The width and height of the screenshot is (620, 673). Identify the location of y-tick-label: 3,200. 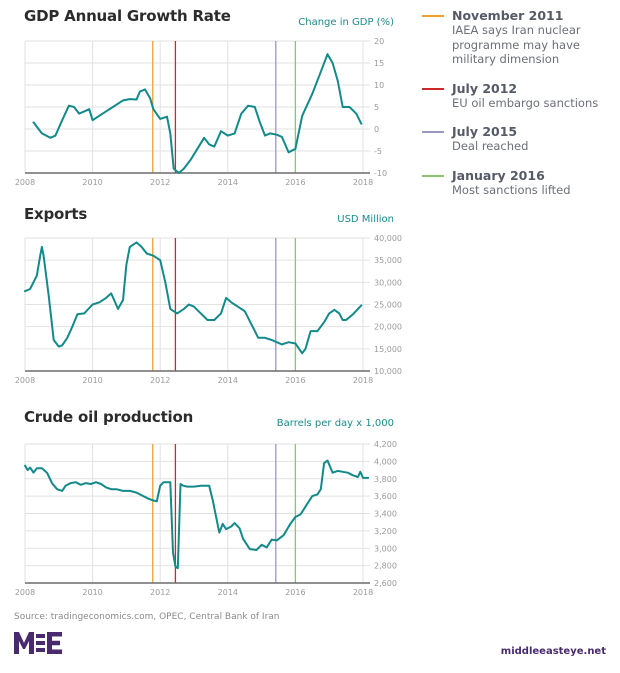
(385, 531).